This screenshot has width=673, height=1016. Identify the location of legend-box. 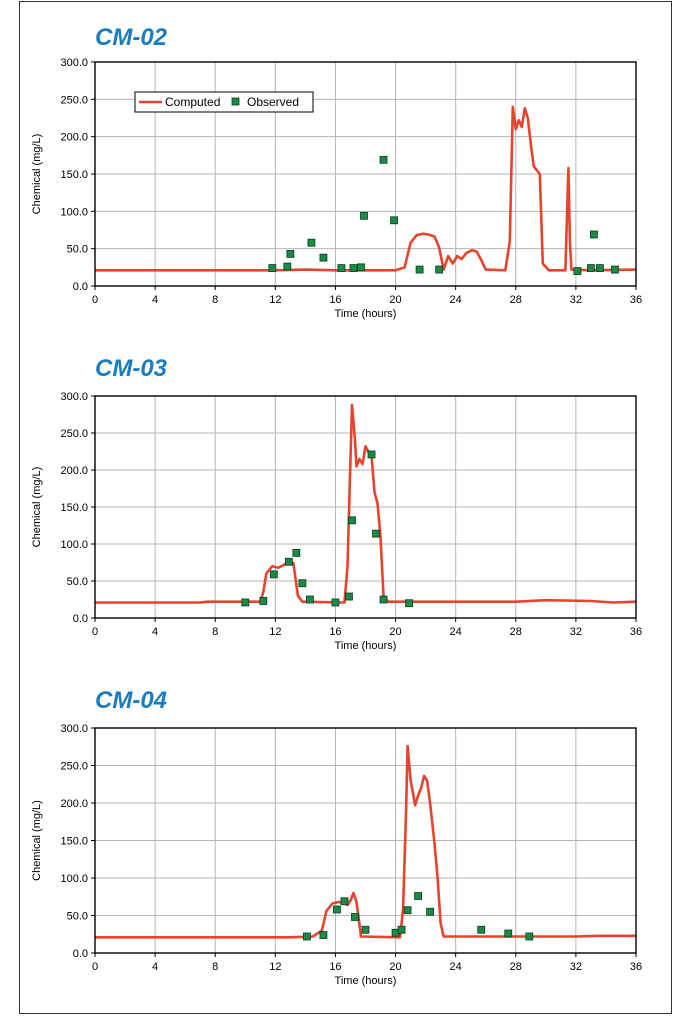
(224, 102).